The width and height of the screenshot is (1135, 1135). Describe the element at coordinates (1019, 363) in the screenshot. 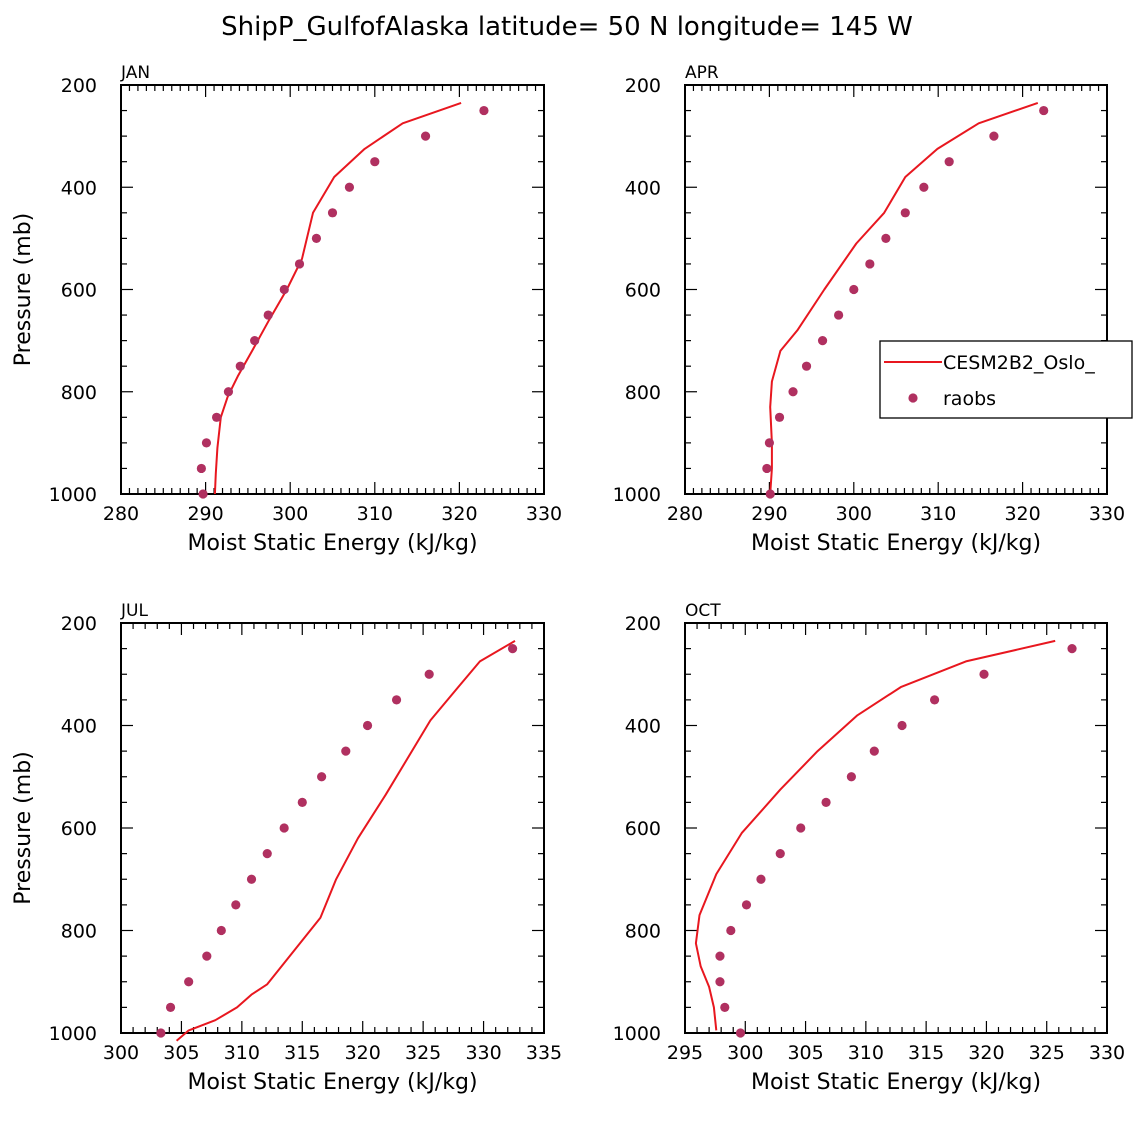

I see `legend-entry-label: CESM2B2_Oslo_` at that location.